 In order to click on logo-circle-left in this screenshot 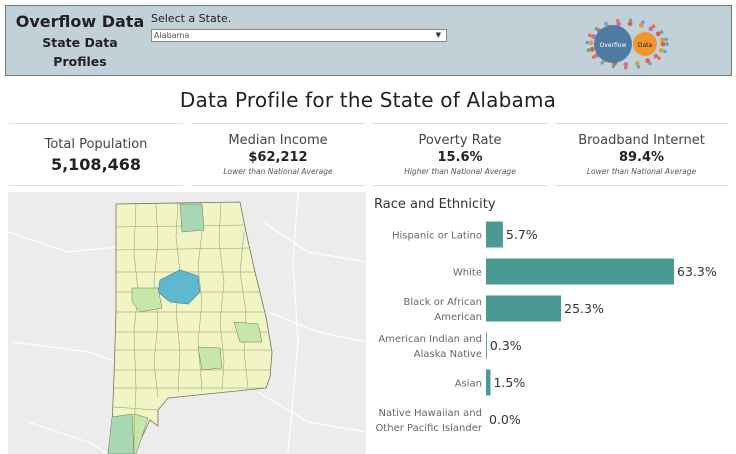, I will do `click(613, 44)`.